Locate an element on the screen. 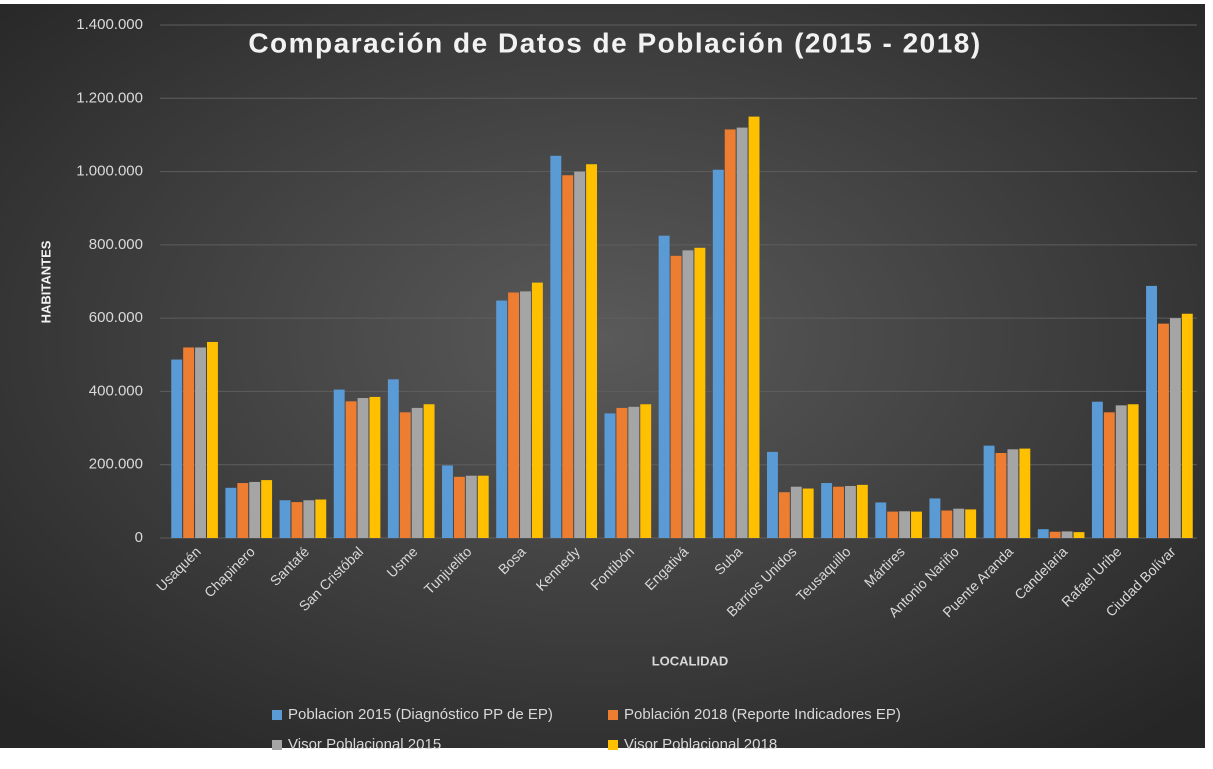 The width and height of the screenshot is (1213, 769). y-tick-label: 1.000.000 is located at coordinates (109, 171).